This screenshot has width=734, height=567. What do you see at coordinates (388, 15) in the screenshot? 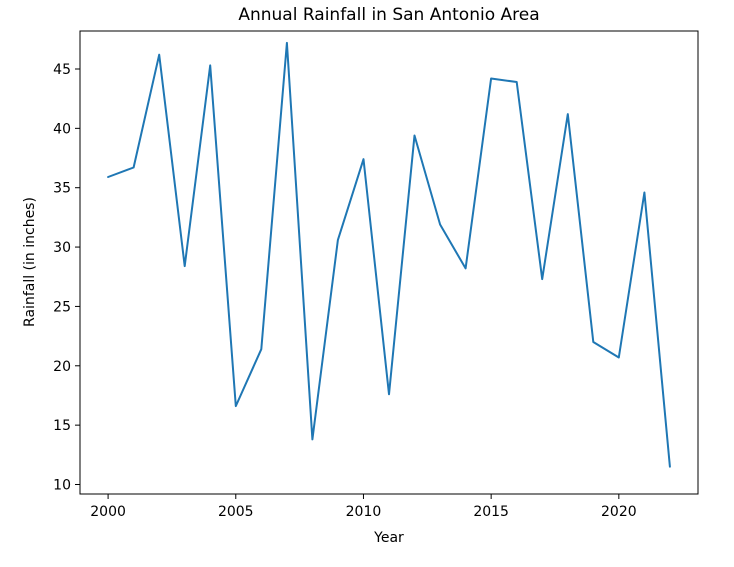
I see `chart-title: Annual Rainfall in San Antonio Area` at bounding box center [388, 15].